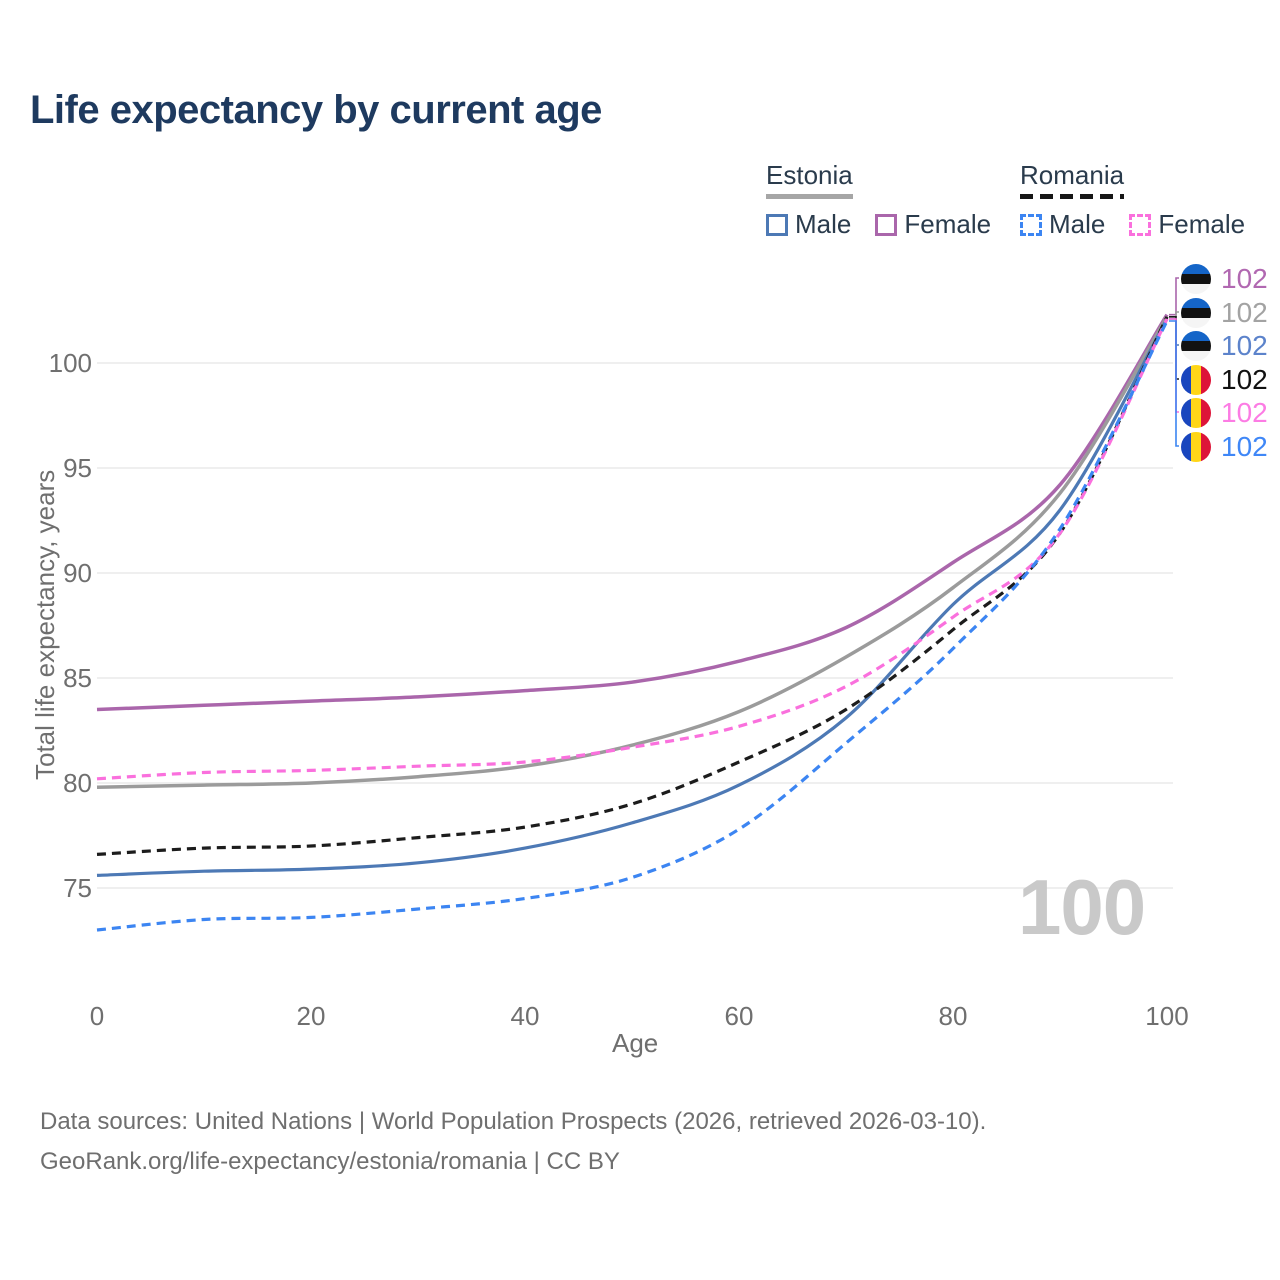 This screenshot has width=1280, height=1280. What do you see at coordinates (809, 196) in the screenshot?
I see `estonia-line-swatch` at bounding box center [809, 196].